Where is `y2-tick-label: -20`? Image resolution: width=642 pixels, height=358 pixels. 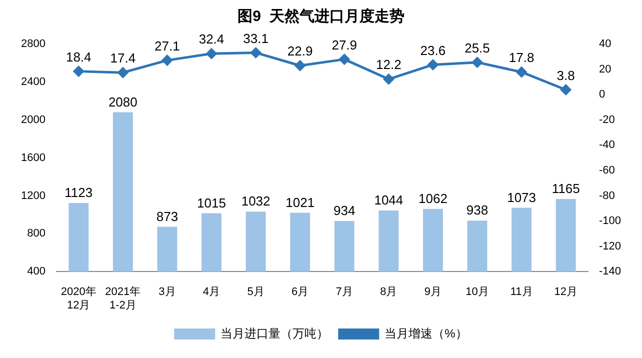 y2-tick-label: -20 is located at coordinates (606, 120).